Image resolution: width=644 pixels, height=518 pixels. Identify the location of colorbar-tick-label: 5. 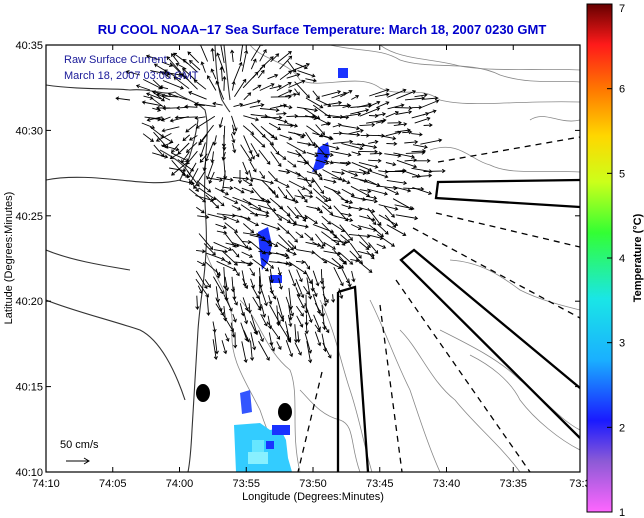
(622, 174).